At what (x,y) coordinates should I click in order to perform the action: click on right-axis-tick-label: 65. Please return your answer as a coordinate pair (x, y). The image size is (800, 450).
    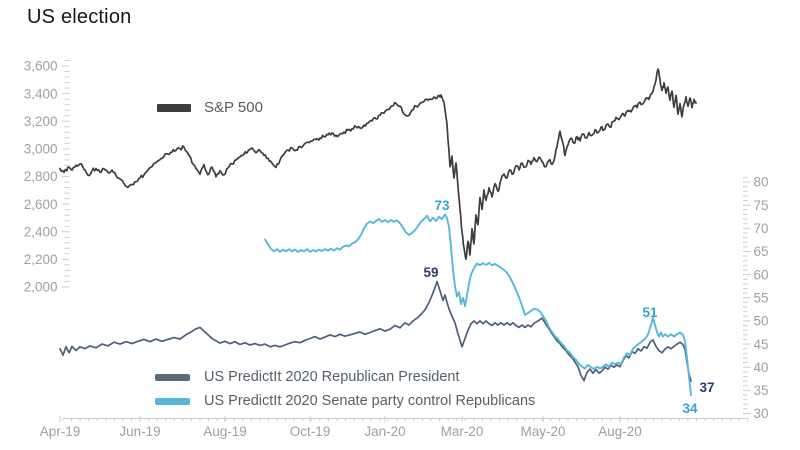
    Looking at the image, I should click on (761, 251).